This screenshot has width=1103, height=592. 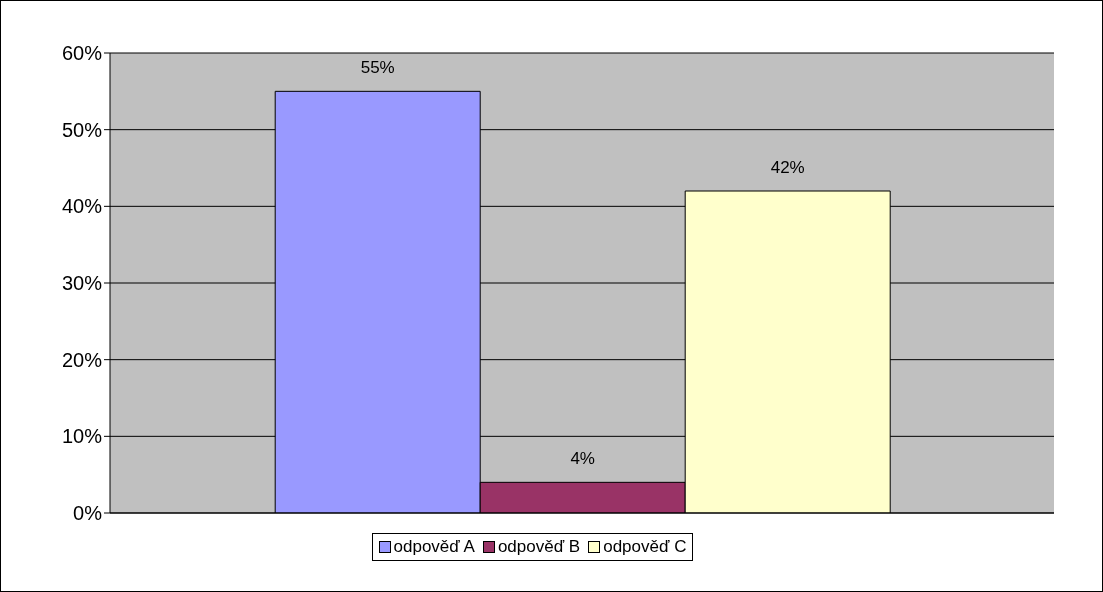 What do you see at coordinates (82, 53) in the screenshot?
I see `y-tick-label: 60%` at bounding box center [82, 53].